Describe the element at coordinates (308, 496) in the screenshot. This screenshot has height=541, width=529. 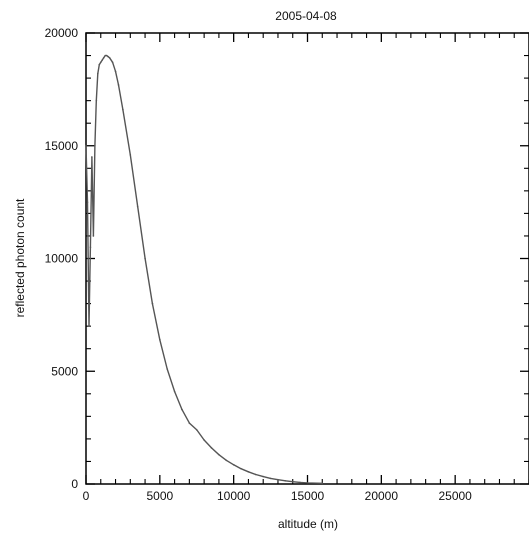
I see `x-tick-label: 15000` at that location.